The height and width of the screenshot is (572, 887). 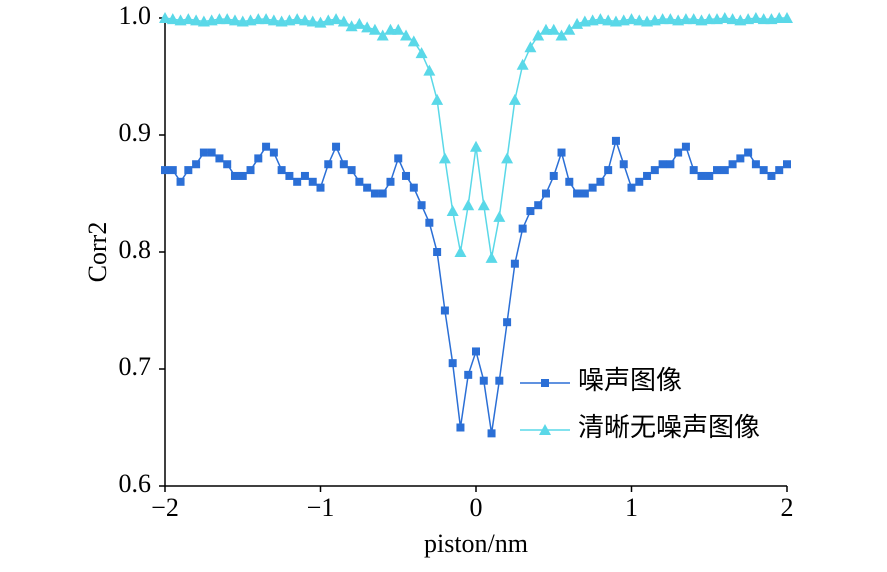 I want to click on x-axis-label: piston/nm, so click(x=476, y=543).